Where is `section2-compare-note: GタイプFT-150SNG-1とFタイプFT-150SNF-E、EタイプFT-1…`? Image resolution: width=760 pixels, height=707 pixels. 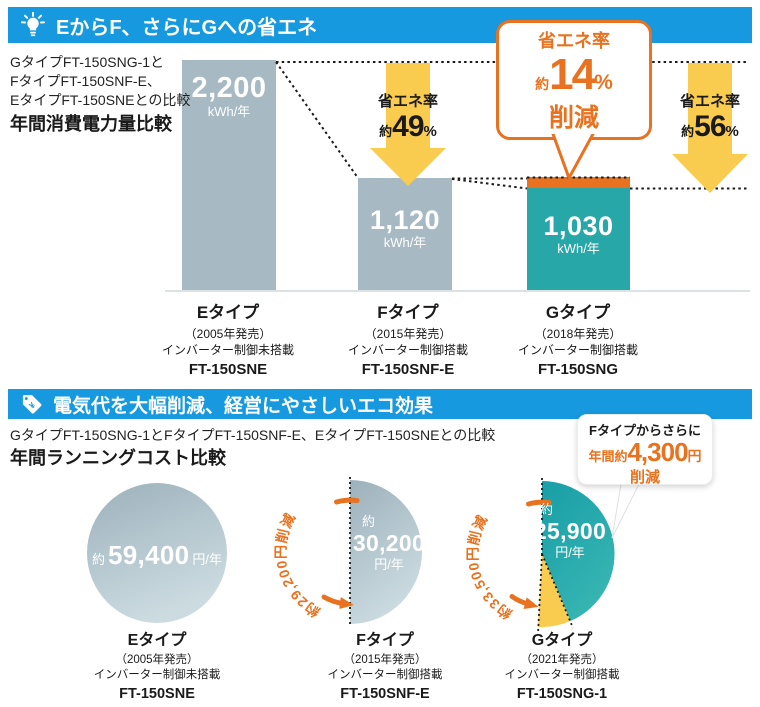
section2-compare-note: GタイプFT-150SNG-1とFタイプFT-150SNF-E、EタイプFT-1… is located at coordinates (253, 435).